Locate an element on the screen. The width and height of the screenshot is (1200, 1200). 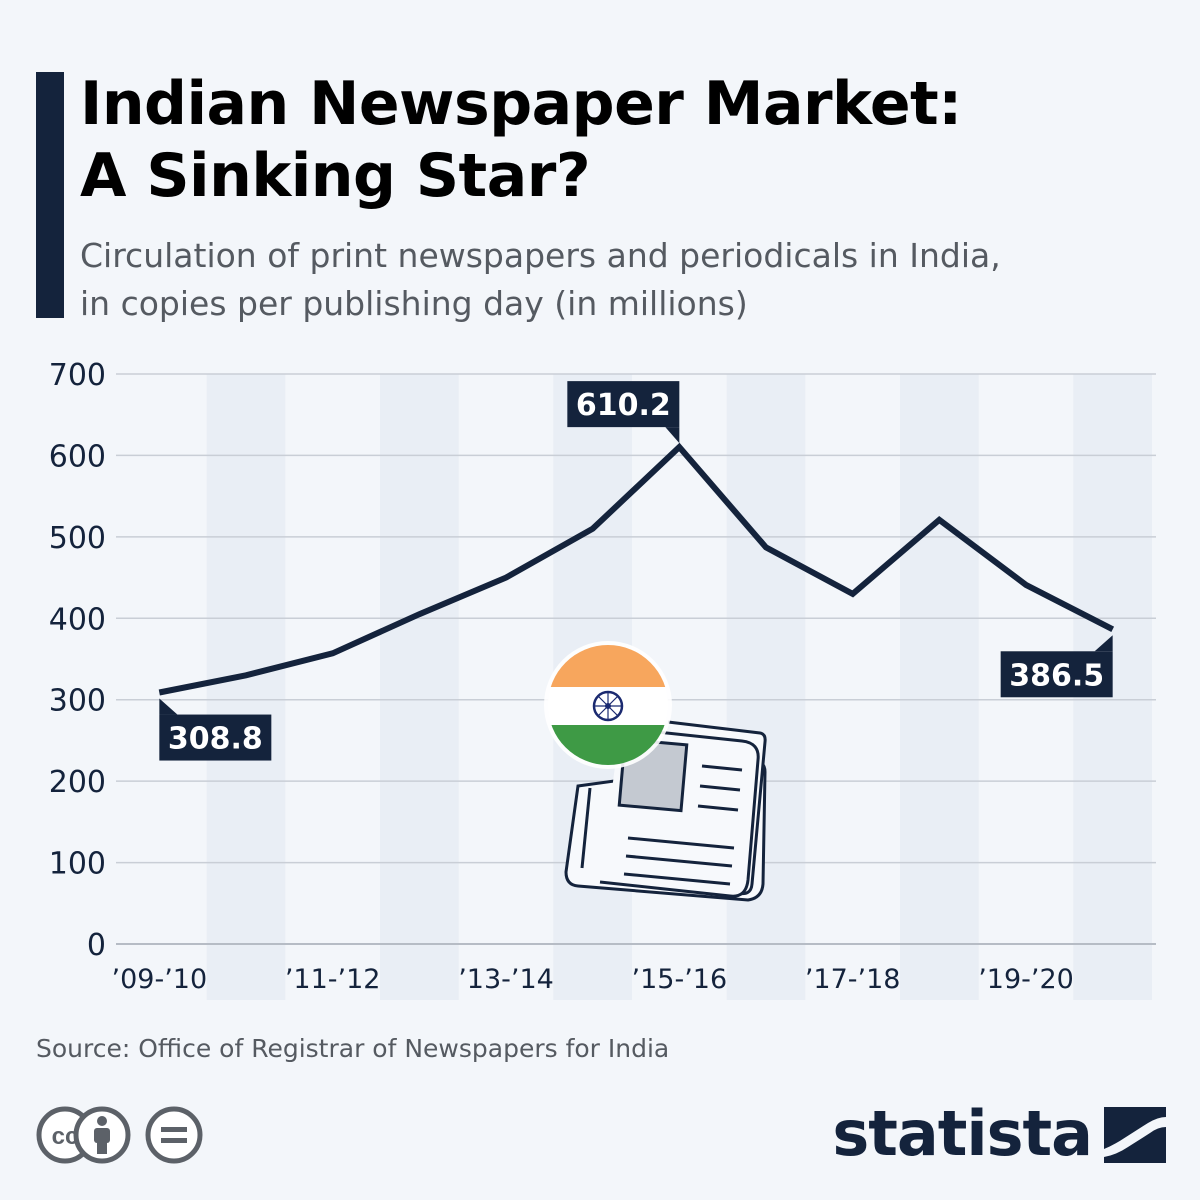
x-tick-label: ’17-’18 is located at coordinates (853, 979).